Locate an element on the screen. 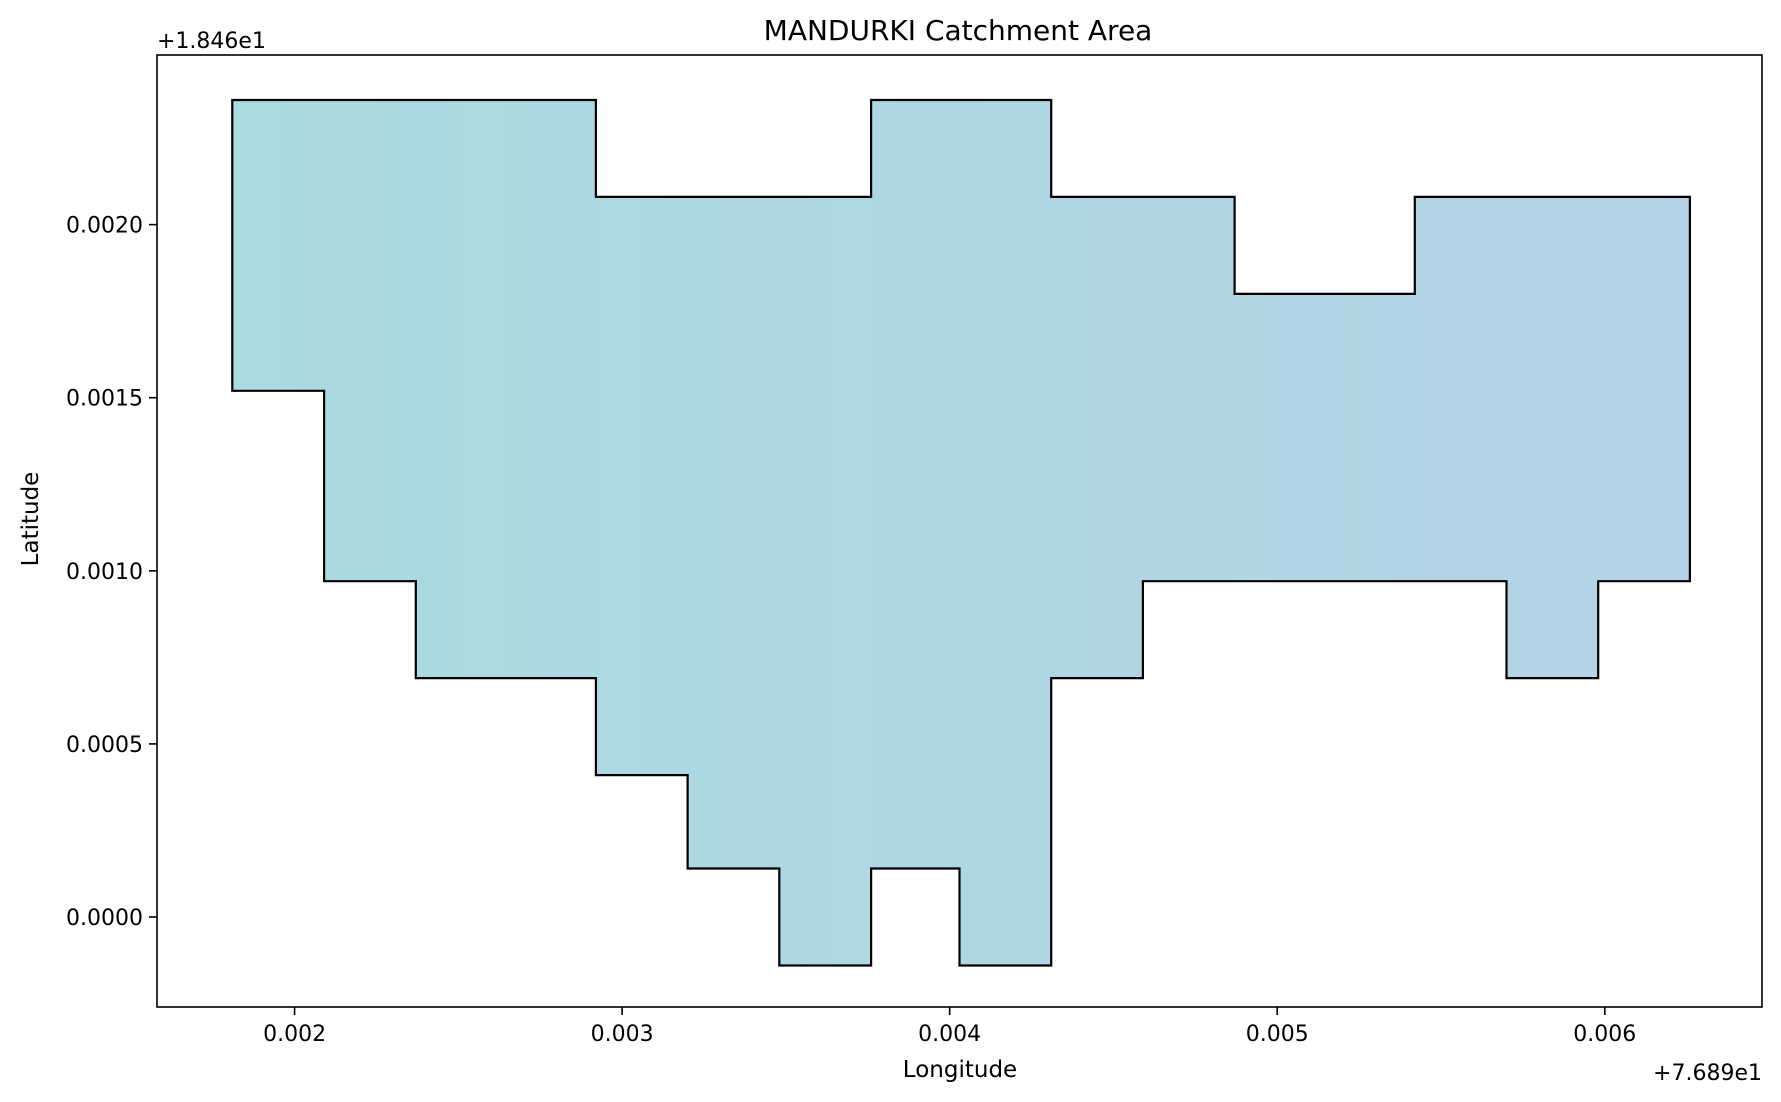  y-tick-label: 0.0020 is located at coordinates (104, 226).